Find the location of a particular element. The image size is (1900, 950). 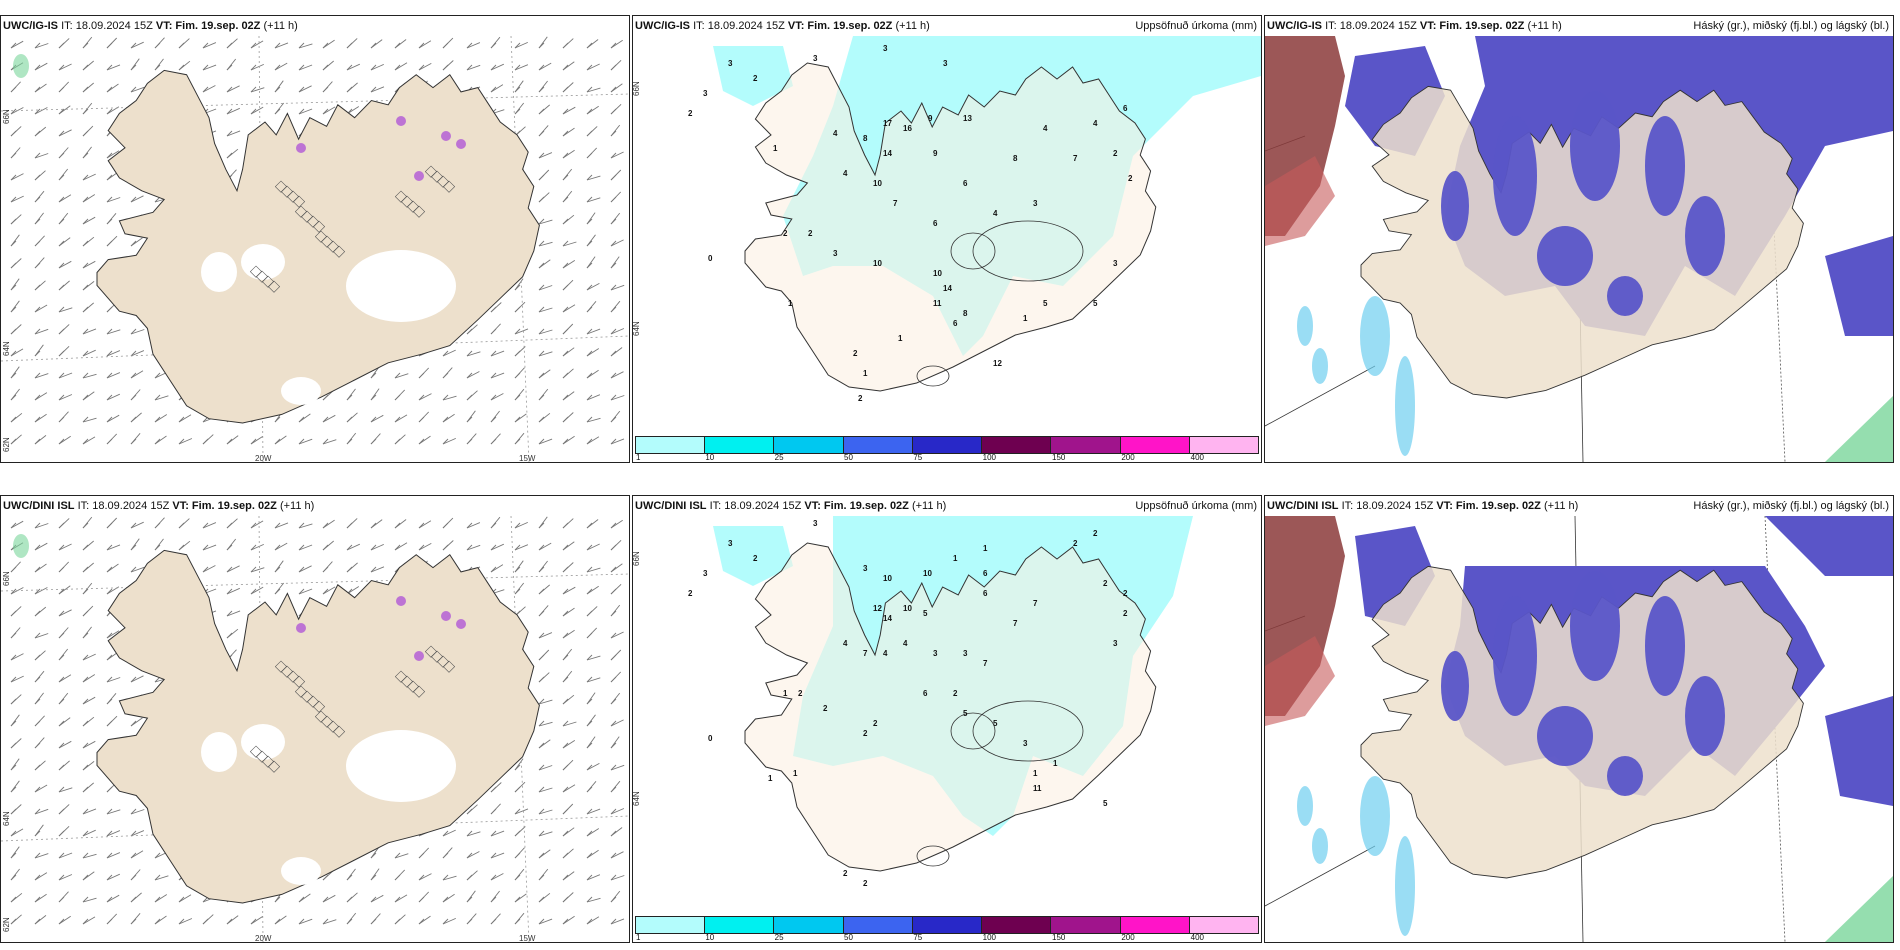

precip-value: 5 is located at coordinates (1105, 803).